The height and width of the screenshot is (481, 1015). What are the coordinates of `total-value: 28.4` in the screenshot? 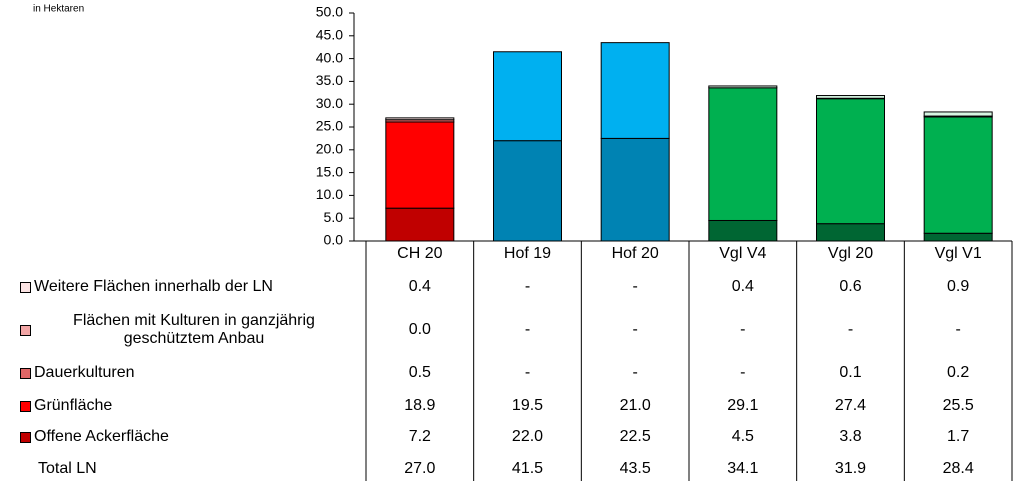 It's located at (958, 468).